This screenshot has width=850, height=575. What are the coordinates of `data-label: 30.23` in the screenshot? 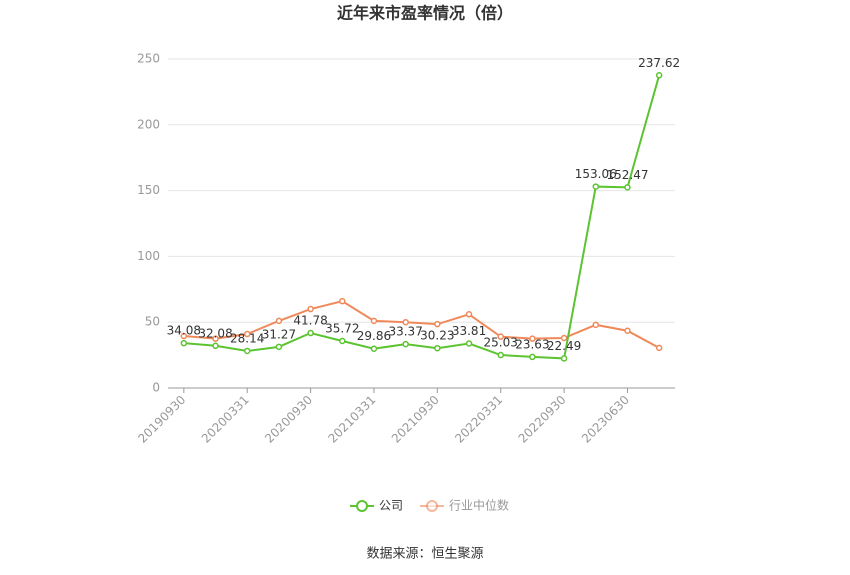 It's located at (437, 336).